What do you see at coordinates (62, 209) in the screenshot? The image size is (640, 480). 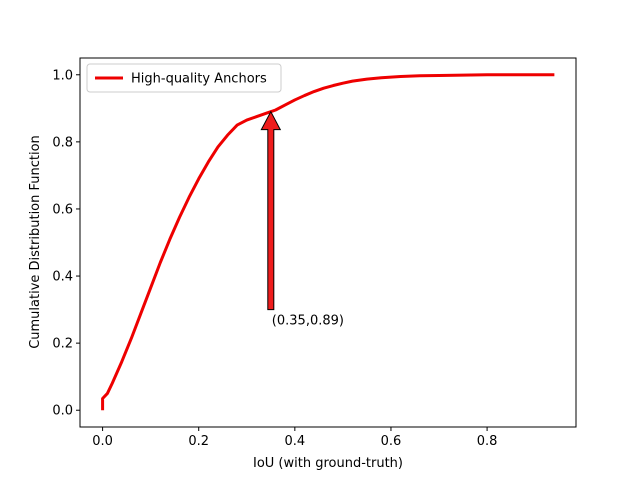 I see `y-tick-label: 0.6` at bounding box center [62, 209].